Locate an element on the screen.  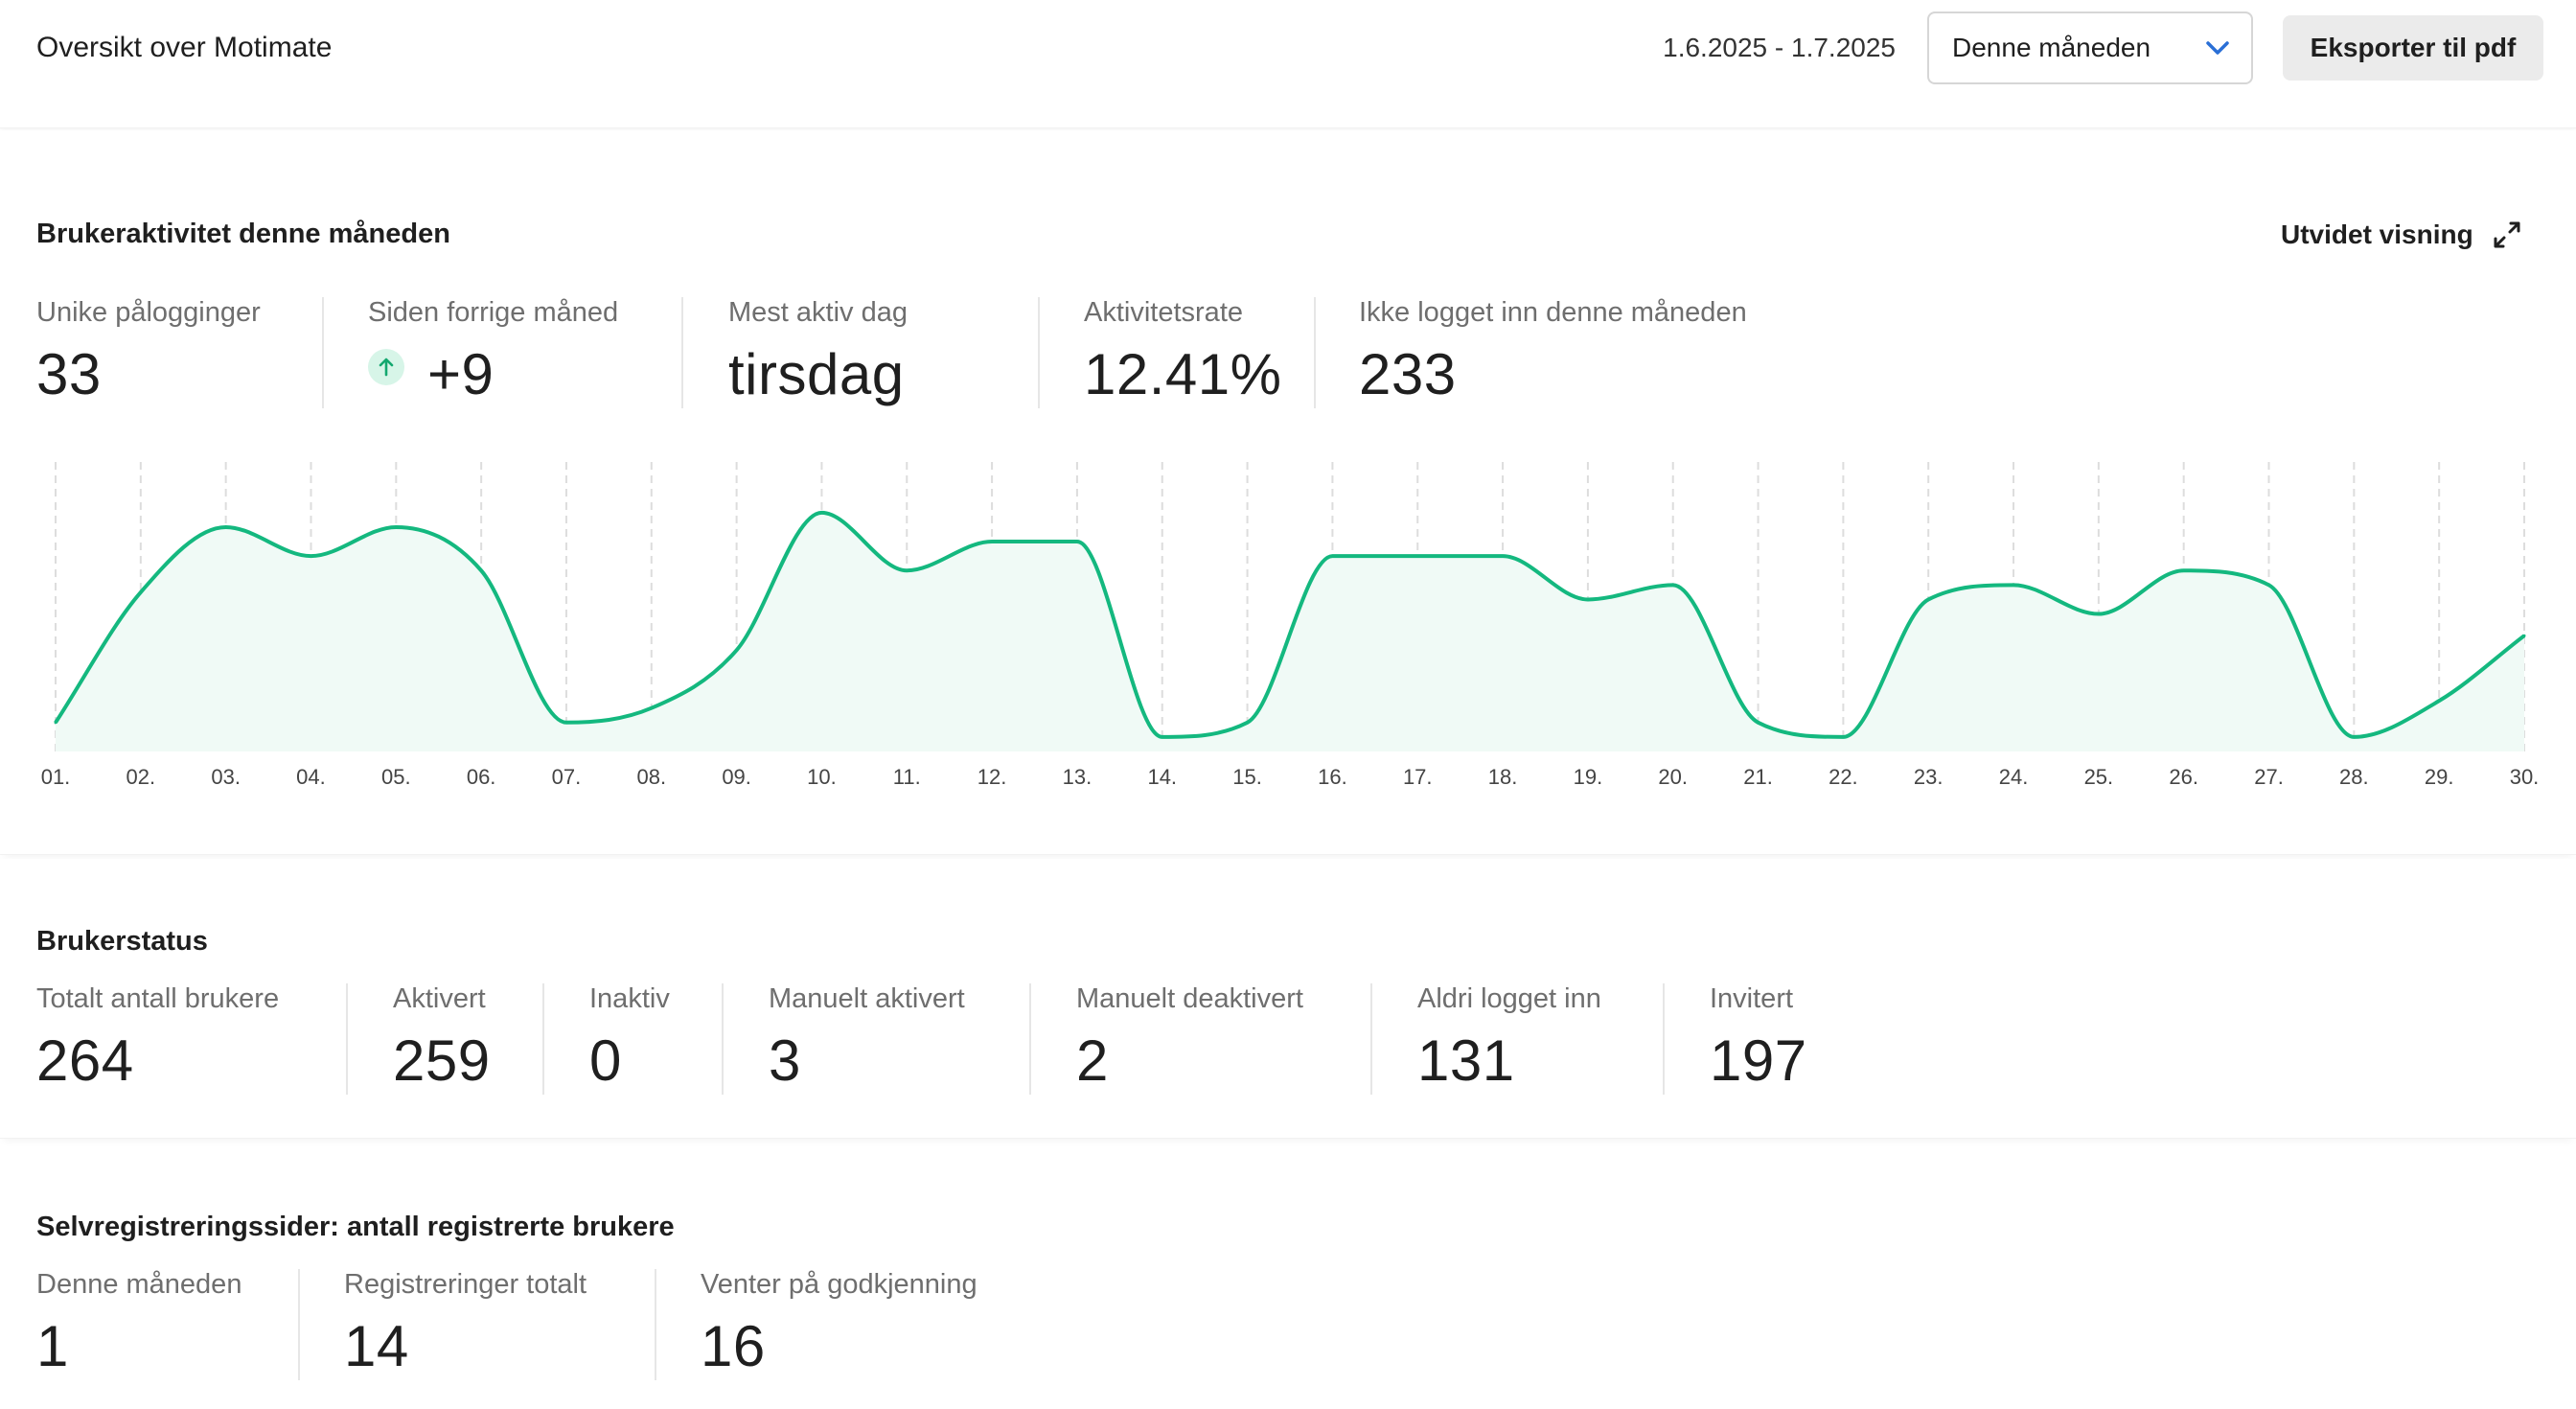
page-title: Oversikt over Motimate is located at coordinates (184, 47).